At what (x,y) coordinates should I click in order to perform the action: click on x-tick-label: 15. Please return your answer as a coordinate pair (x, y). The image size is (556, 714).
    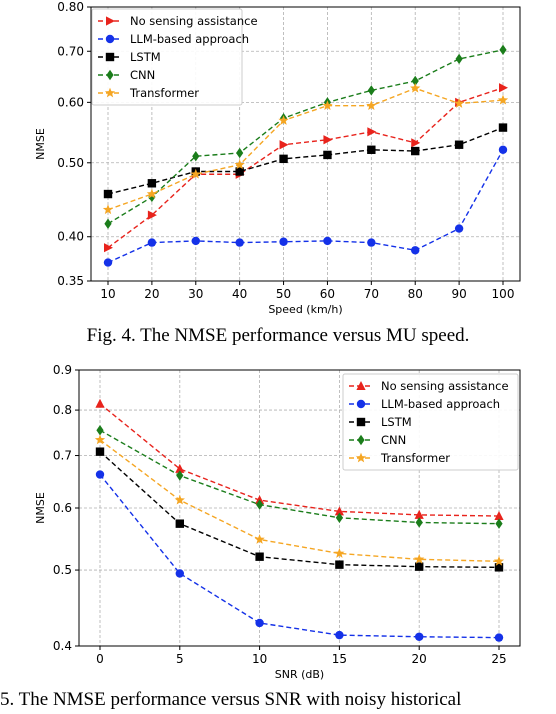
    Looking at the image, I should click on (339, 659).